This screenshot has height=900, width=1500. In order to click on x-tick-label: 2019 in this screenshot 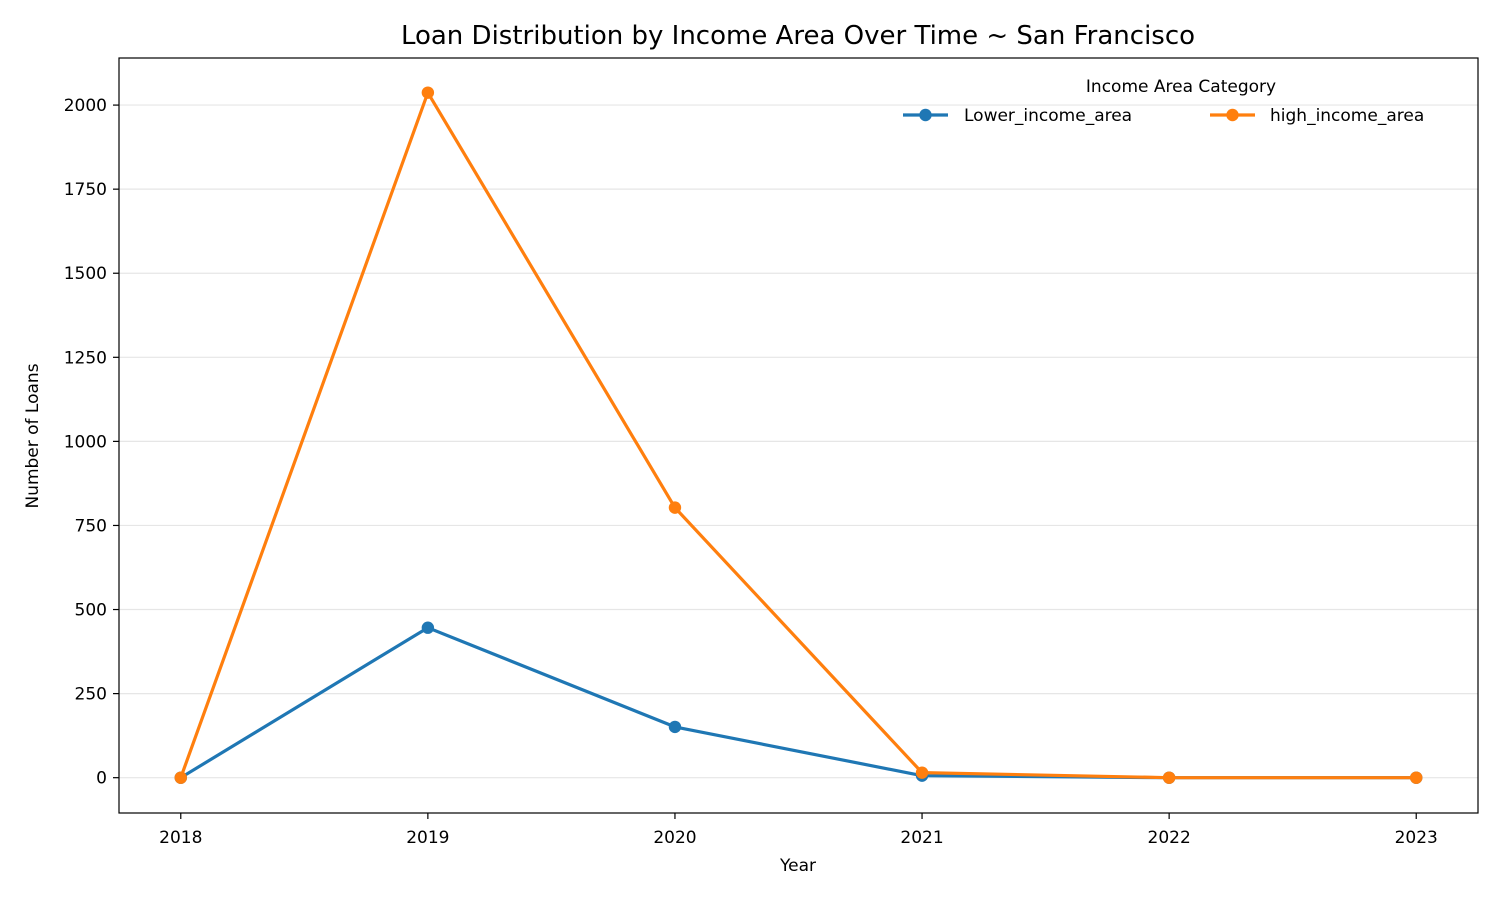, I will do `click(427, 838)`.